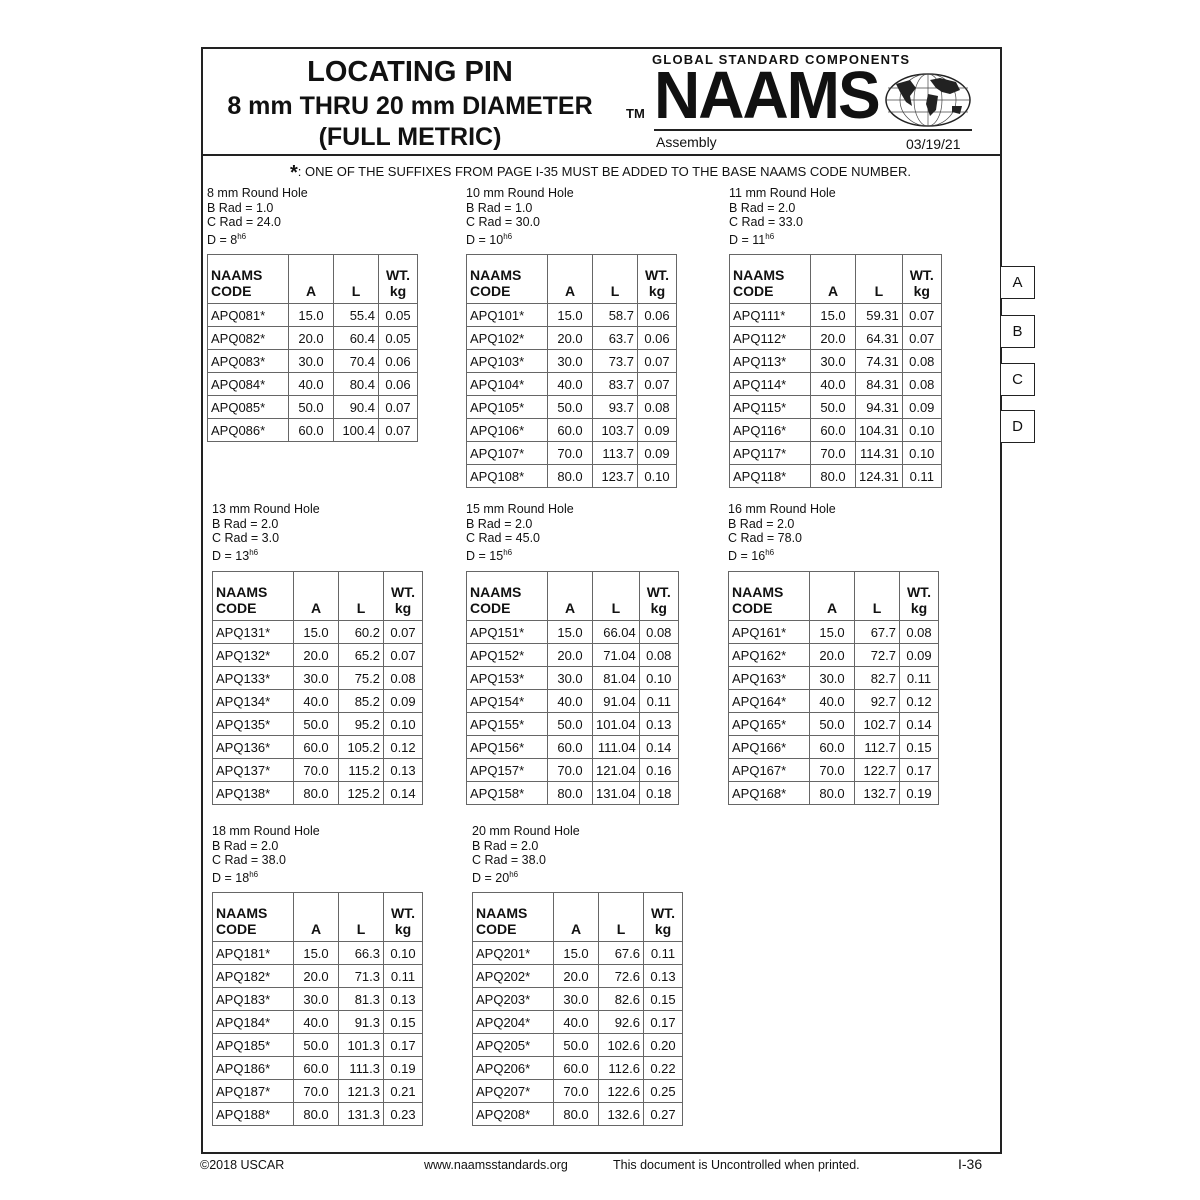  Describe the element at coordinates (361, 701) in the screenshot. I see `l-cell: 85.2` at that location.